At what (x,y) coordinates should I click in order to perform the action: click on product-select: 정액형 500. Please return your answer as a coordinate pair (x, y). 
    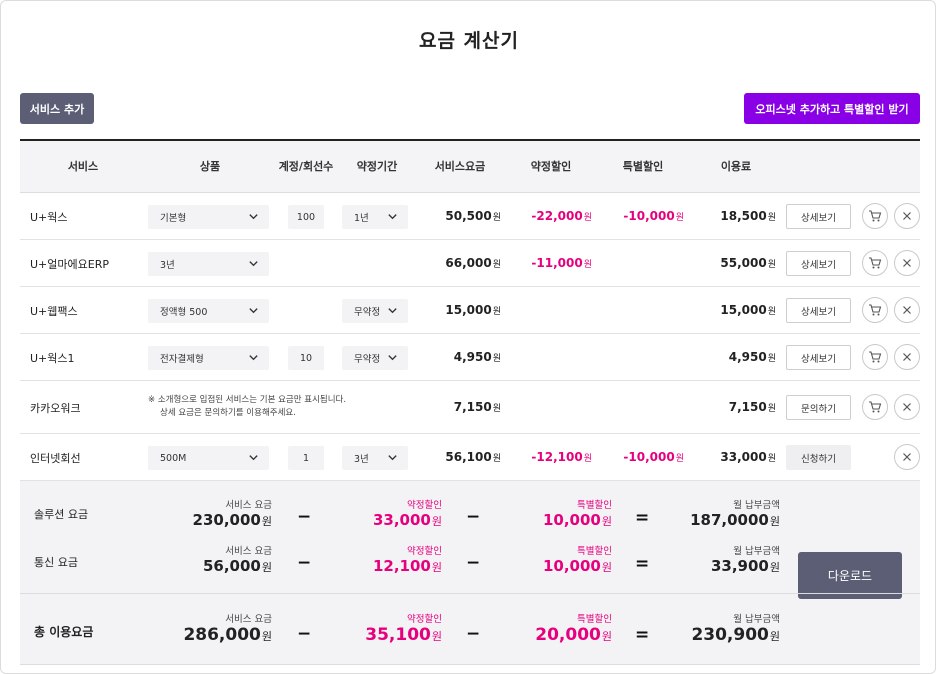
    Looking at the image, I should click on (208, 311).